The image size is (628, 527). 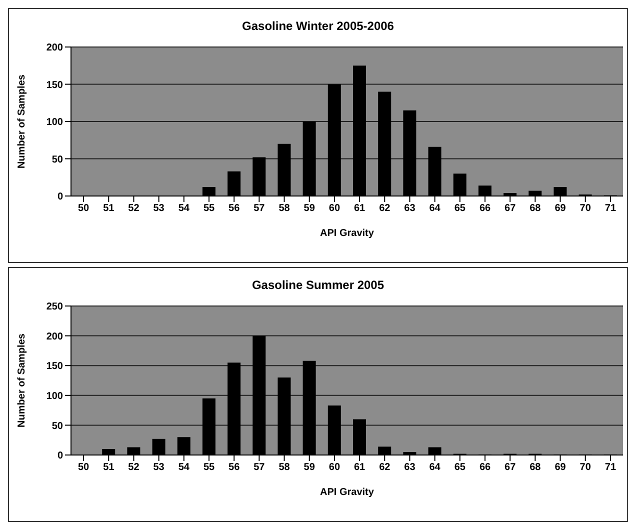 What do you see at coordinates (318, 25) in the screenshot?
I see `chart-title: Gasoline Winter 2005-2006` at bounding box center [318, 25].